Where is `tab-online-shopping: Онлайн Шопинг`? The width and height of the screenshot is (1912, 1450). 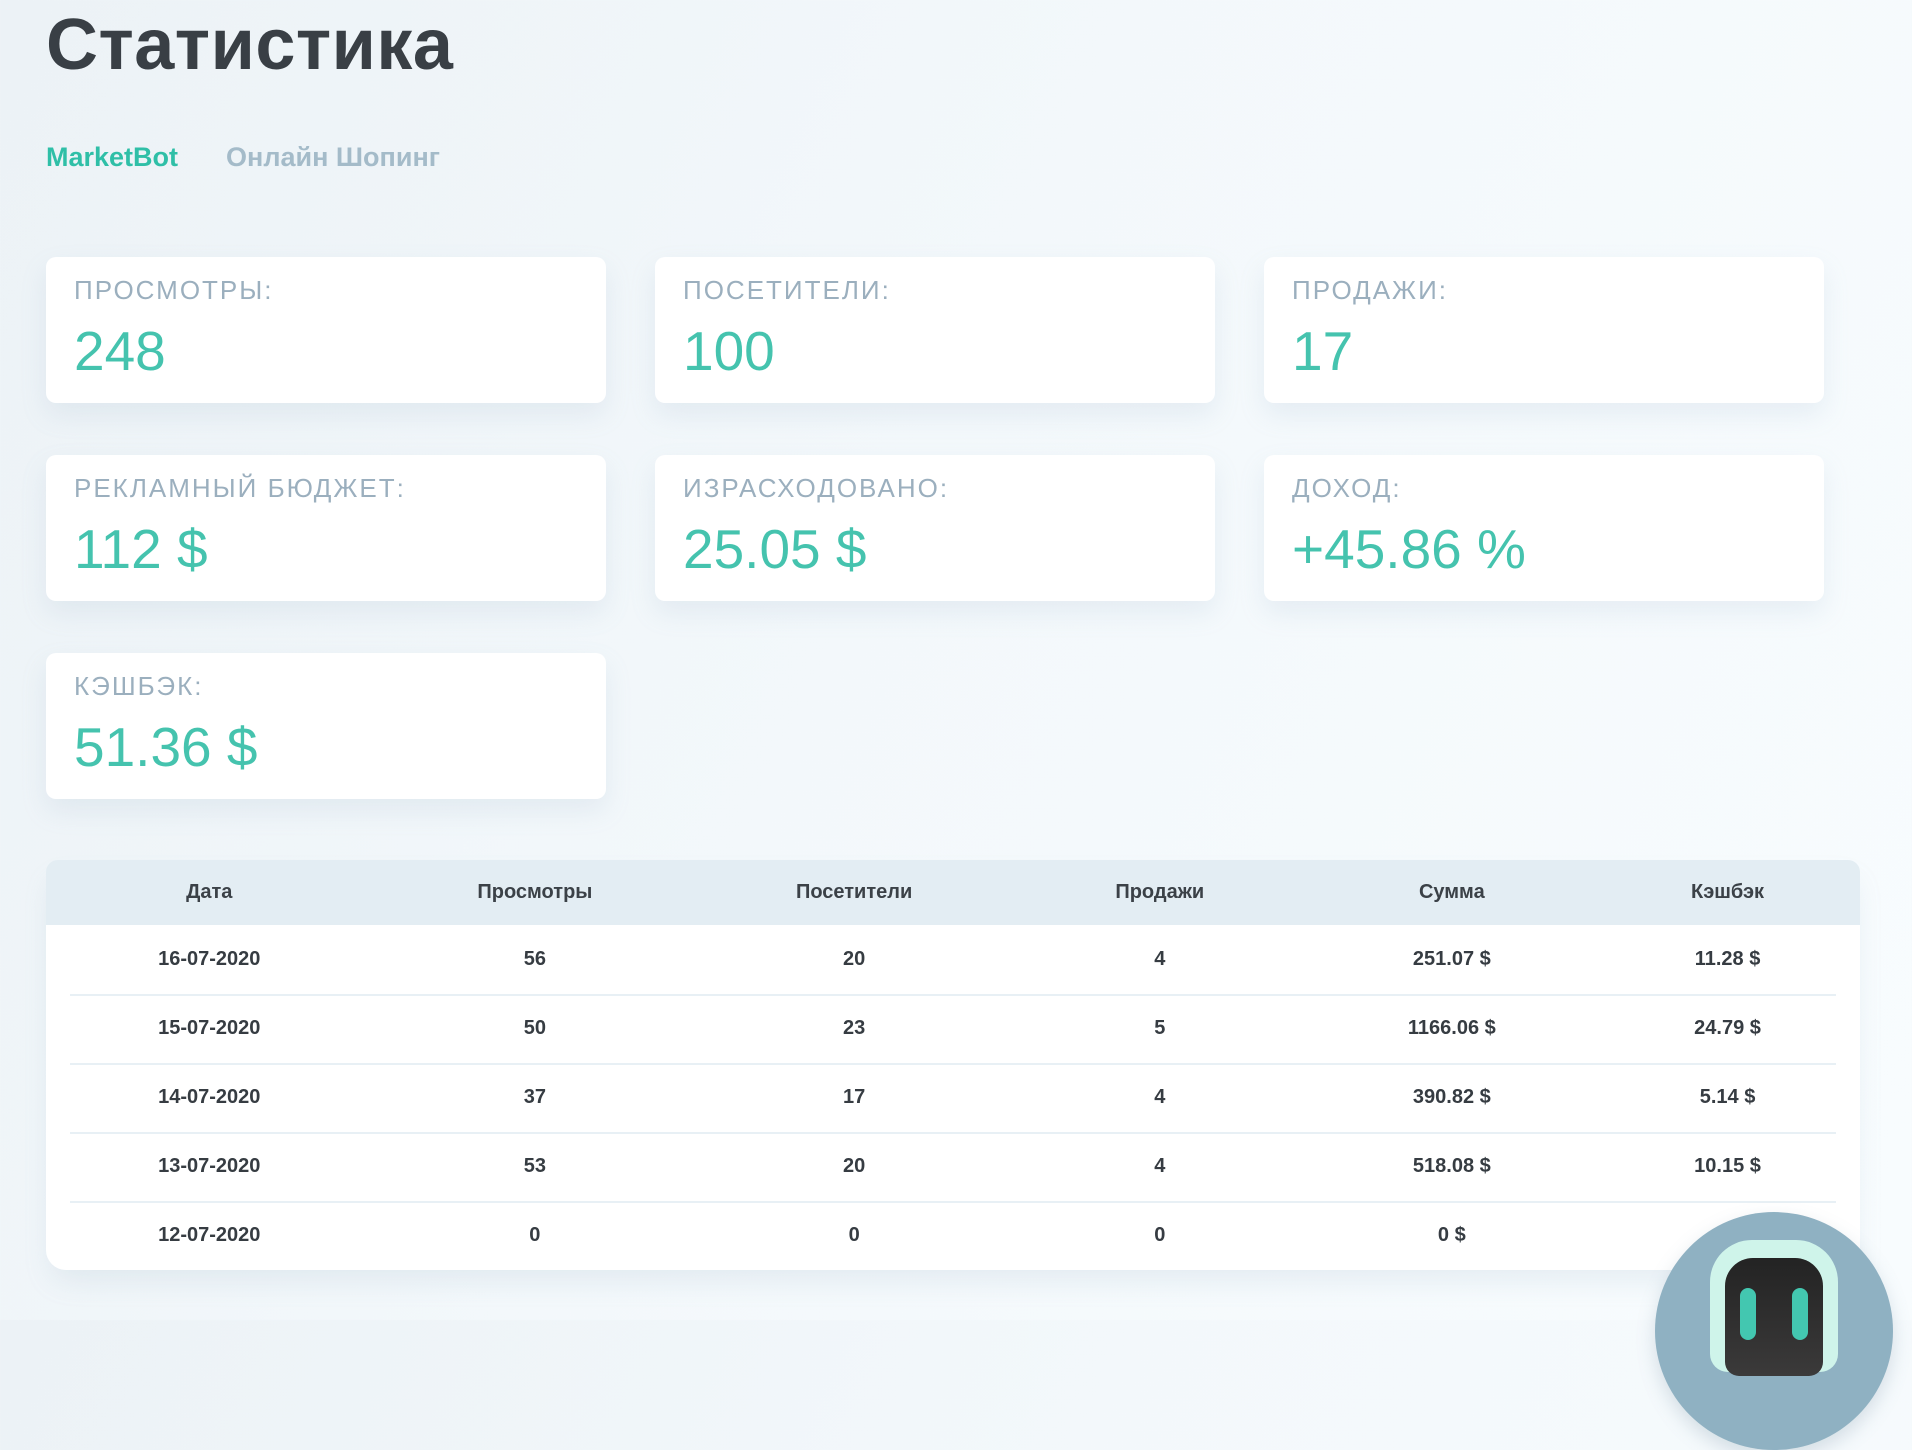 tab-online-shopping: Онлайн Шопинг is located at coordinates (333, 157).